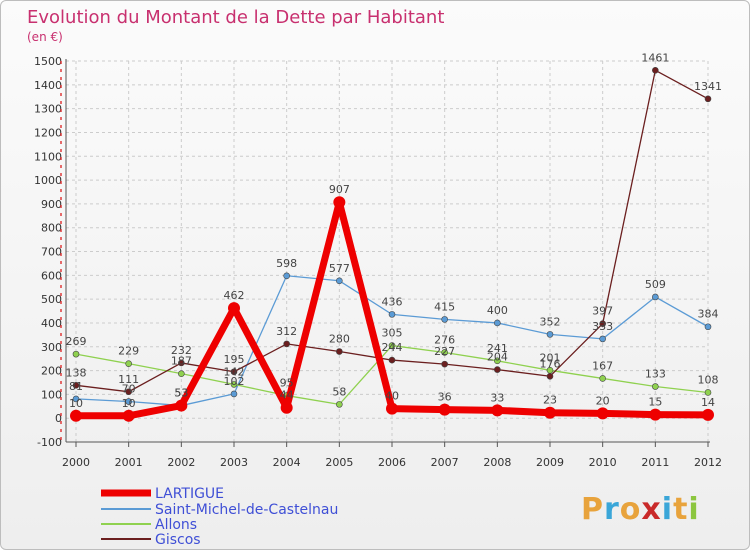 The width and height of the screenshot is (750, 550). What do you see at coordinates (497, 348) in the screenshot?
I see `data-label-2: 241` at bounding box center [497, 348].